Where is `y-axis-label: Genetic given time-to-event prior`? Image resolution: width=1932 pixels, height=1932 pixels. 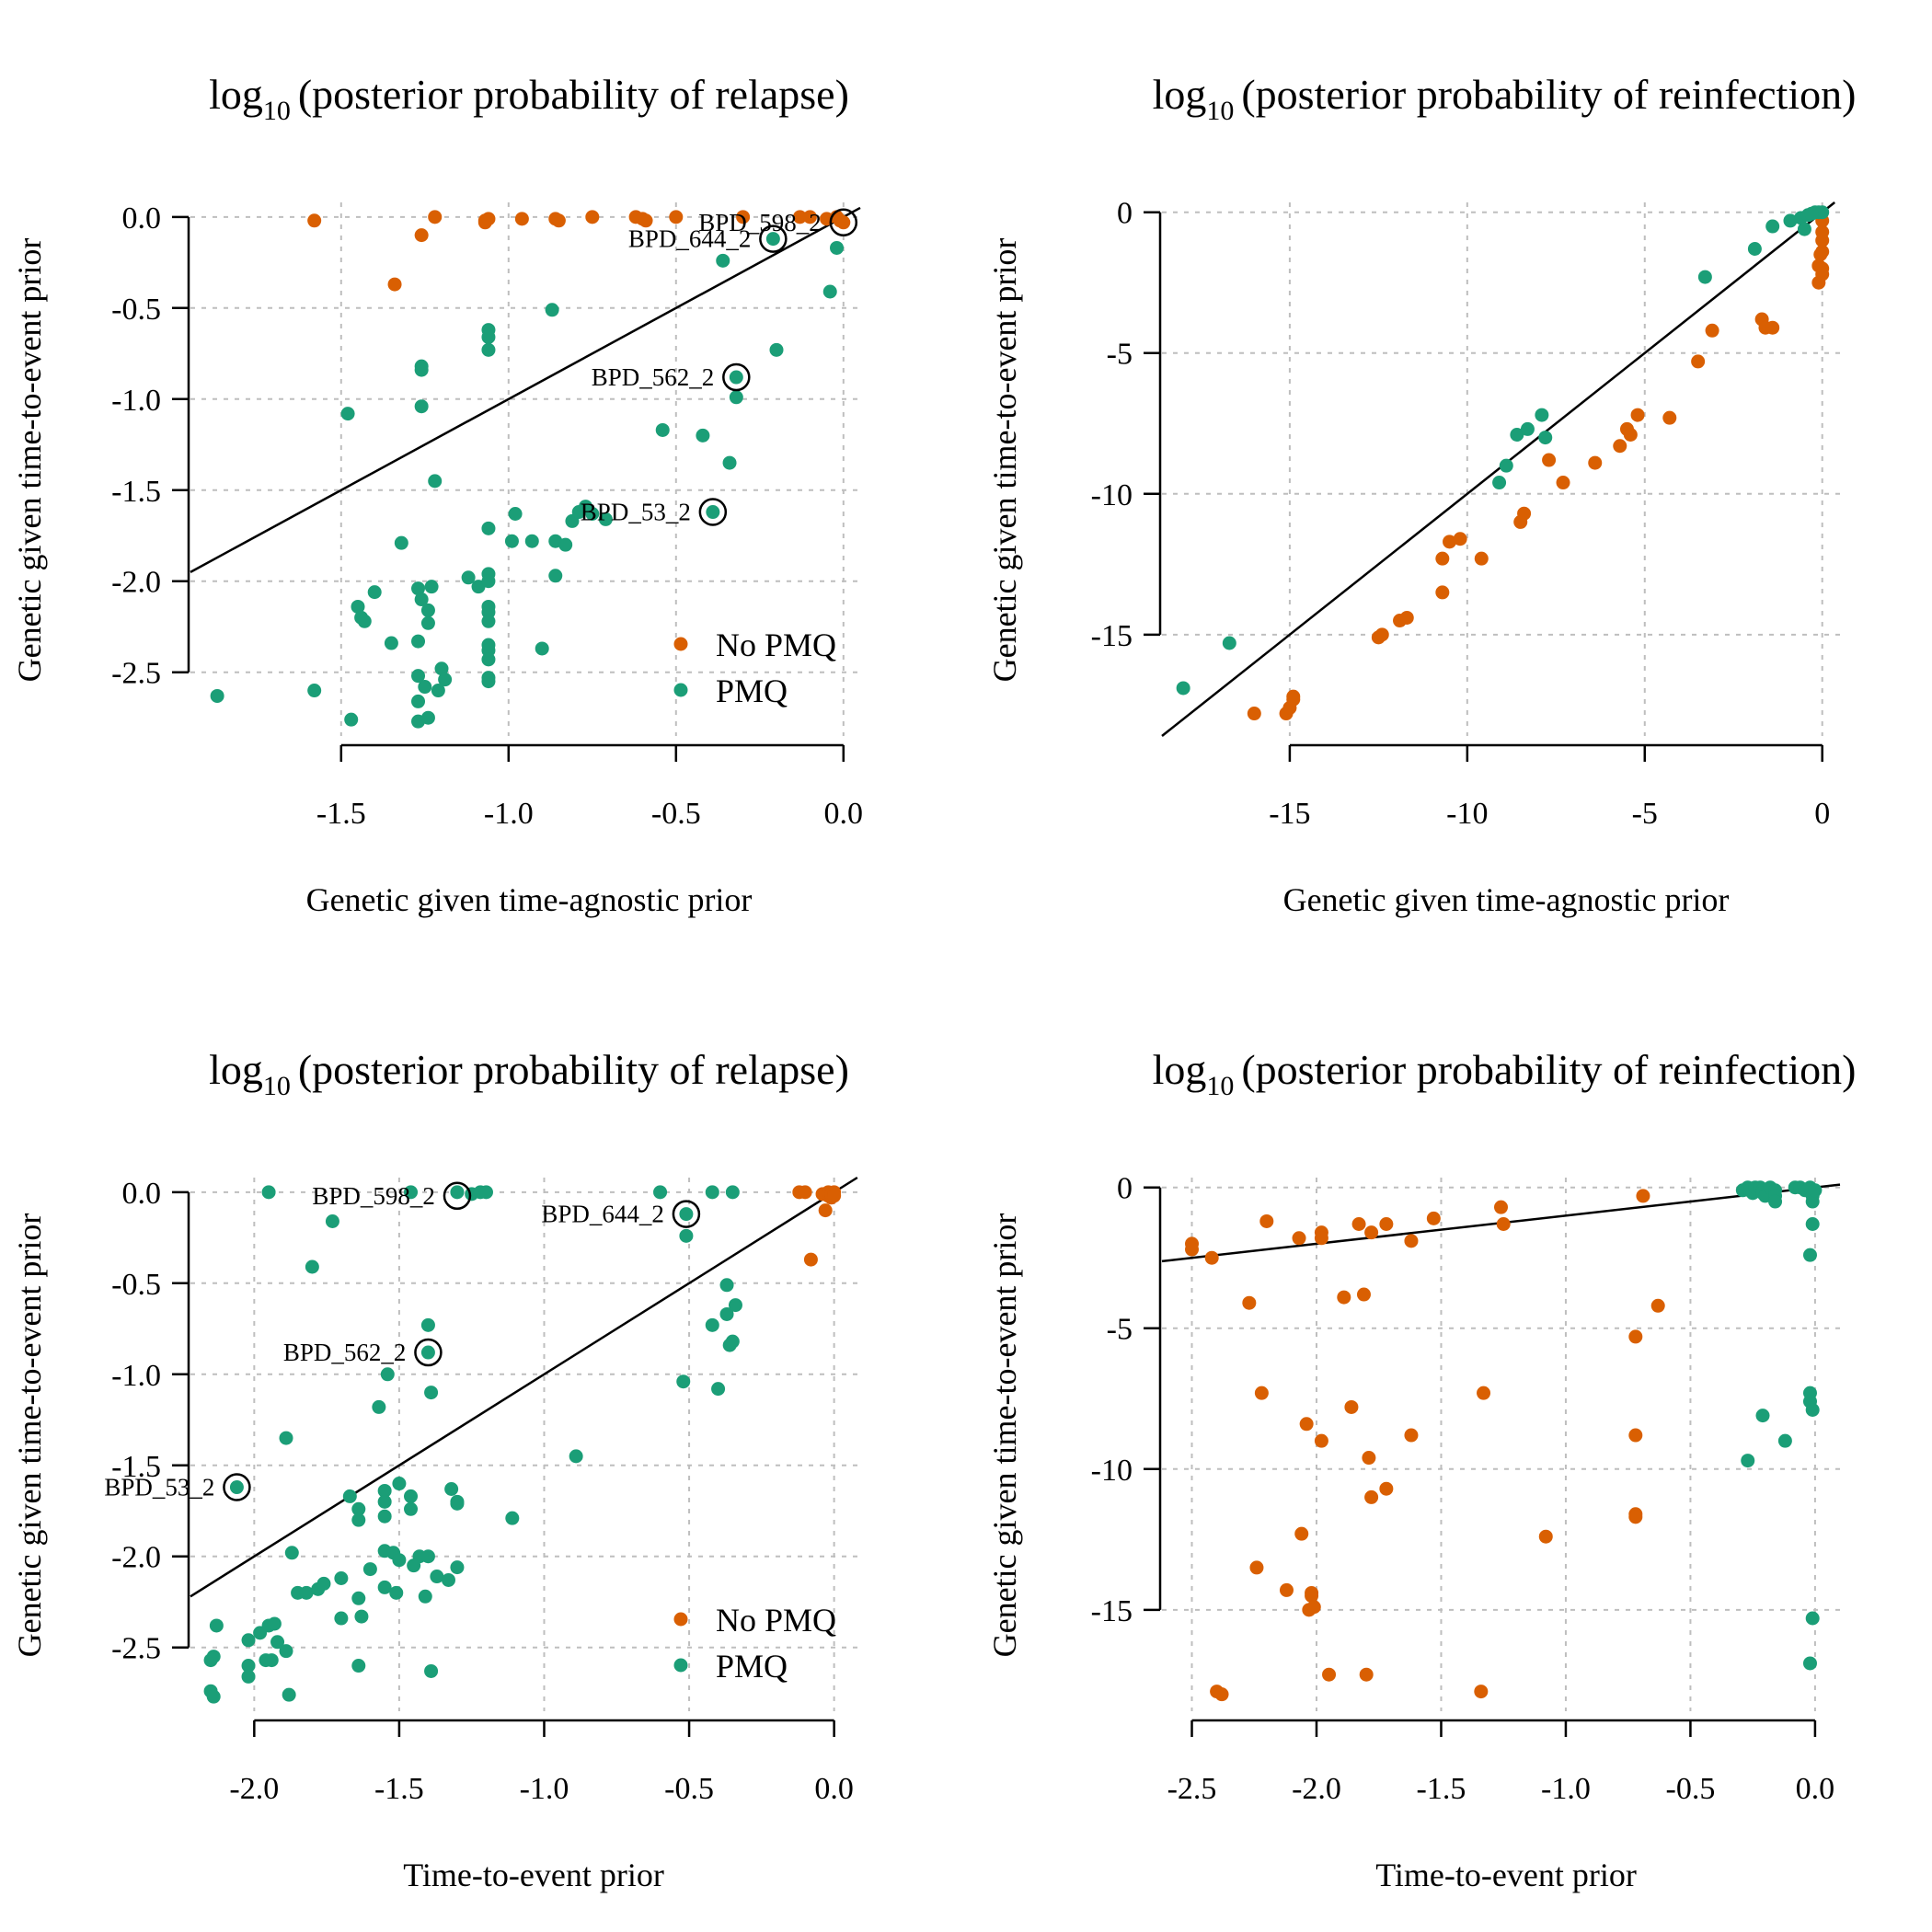
y-axis-label: Genetic given time-to-event prior is located at coordinates (29, 460).